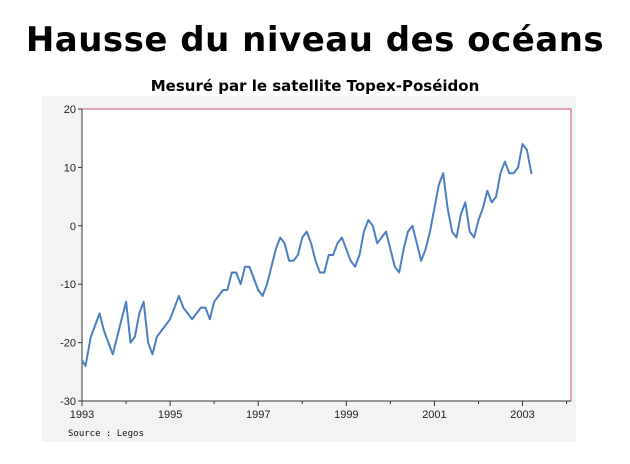  I want to click on y-tick-label: -30, so click(68, 402).